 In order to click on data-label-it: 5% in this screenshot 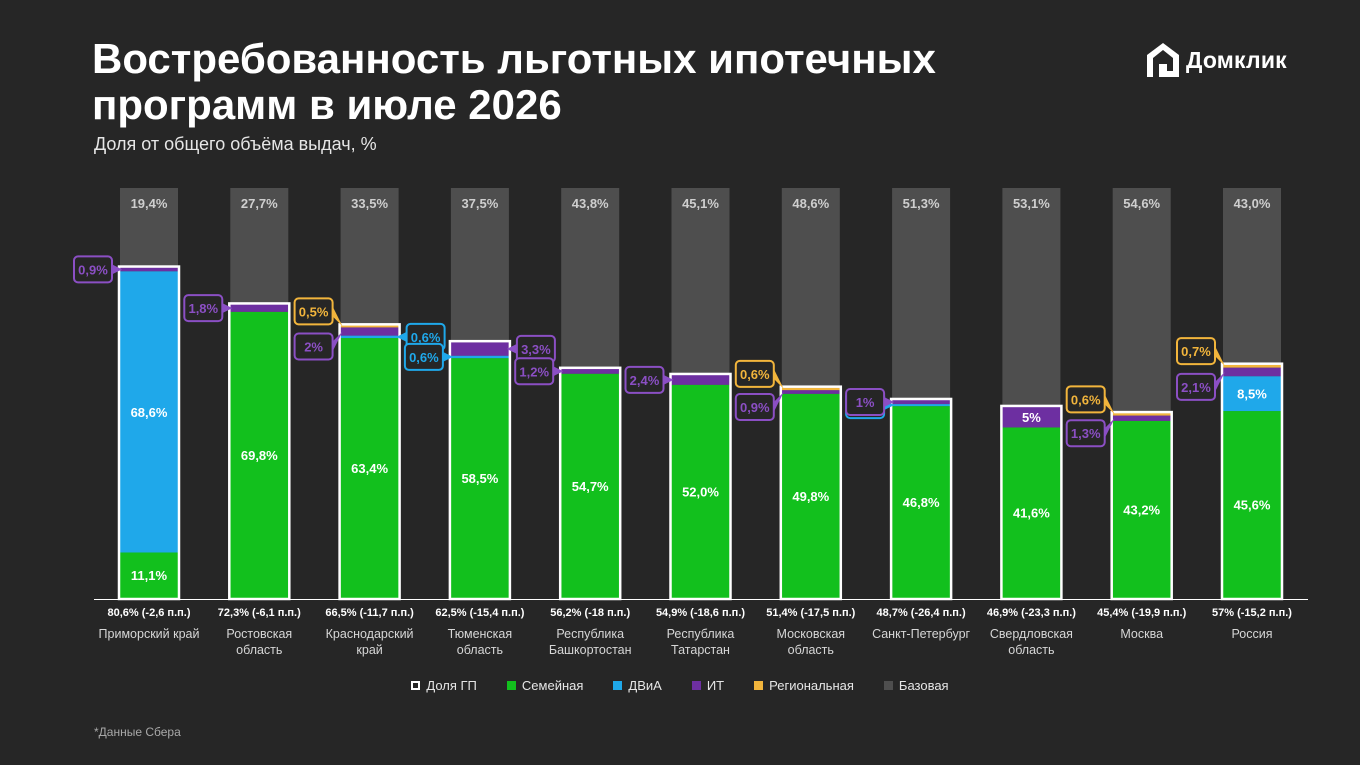, I will do `click(1031, 417)`.